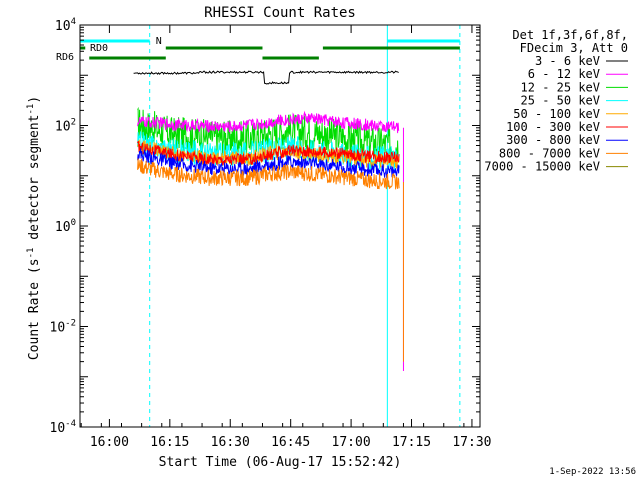 The image size is (640, 480). Describe the element at coordinates (556, 114) in the screenshot. I see `legend-label-50-100-kev: 50 - 100 keV` at that location.